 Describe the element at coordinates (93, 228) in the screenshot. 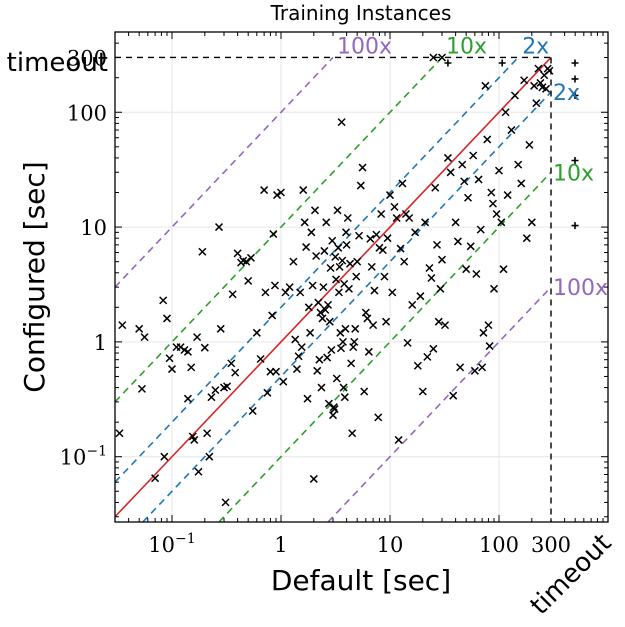

I see `y-tick-label: 10` at that location.